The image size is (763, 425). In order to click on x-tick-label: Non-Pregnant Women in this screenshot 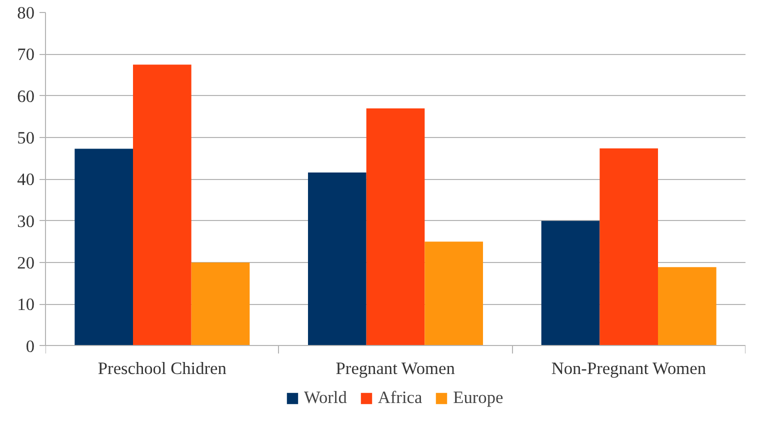, I will do `click(628, 368)`.